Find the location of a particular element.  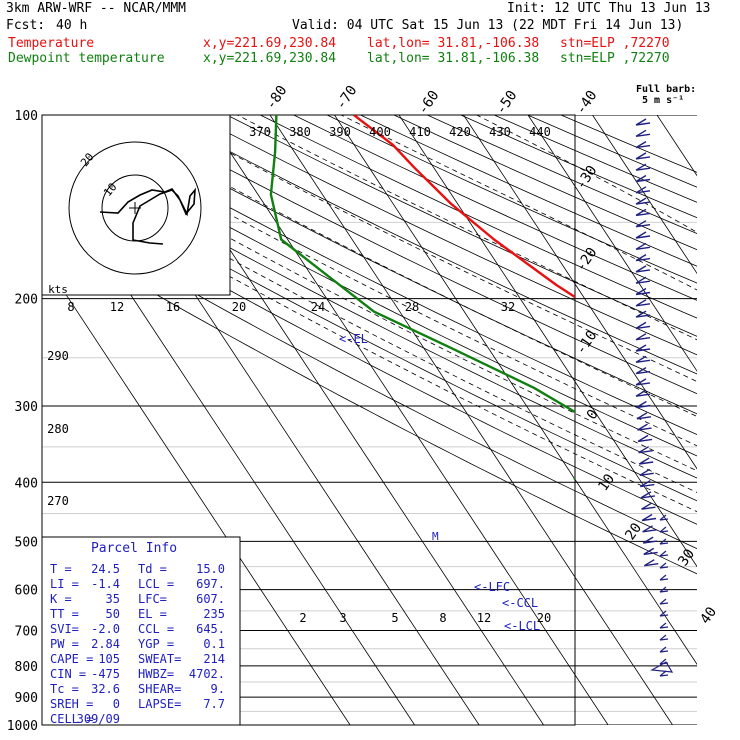

parcel-row-value: 0 is located at coordinates (116, 704).